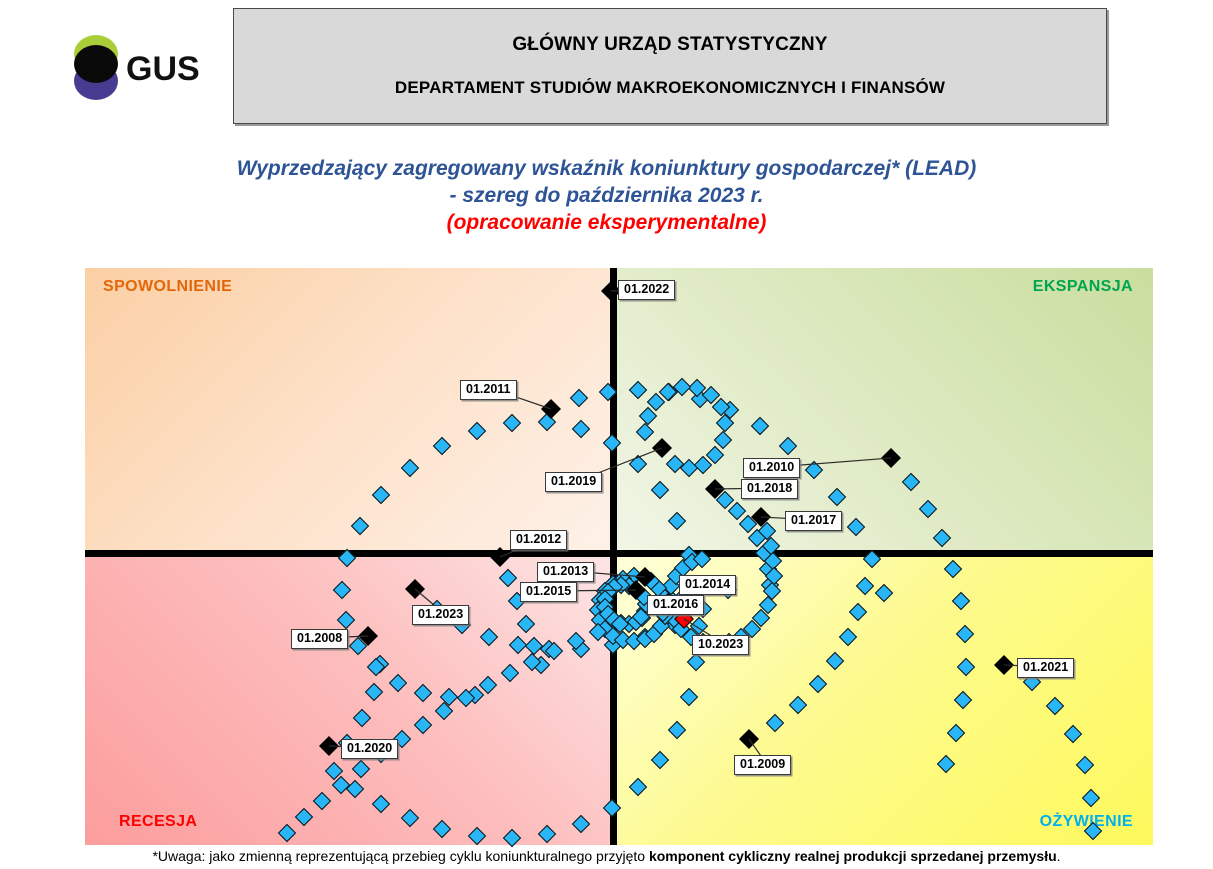 This screenshot has height=869, width=1213. I want to click on gus-logo-text: GUS, so click(163, 69).